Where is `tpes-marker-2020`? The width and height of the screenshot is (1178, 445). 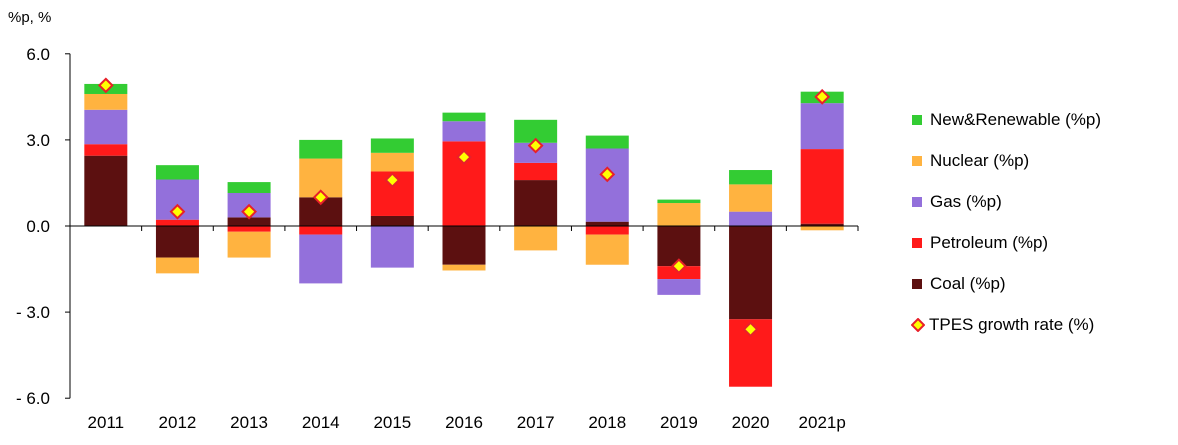
tpes-marker-2020 is located at coordinates (750, 329).